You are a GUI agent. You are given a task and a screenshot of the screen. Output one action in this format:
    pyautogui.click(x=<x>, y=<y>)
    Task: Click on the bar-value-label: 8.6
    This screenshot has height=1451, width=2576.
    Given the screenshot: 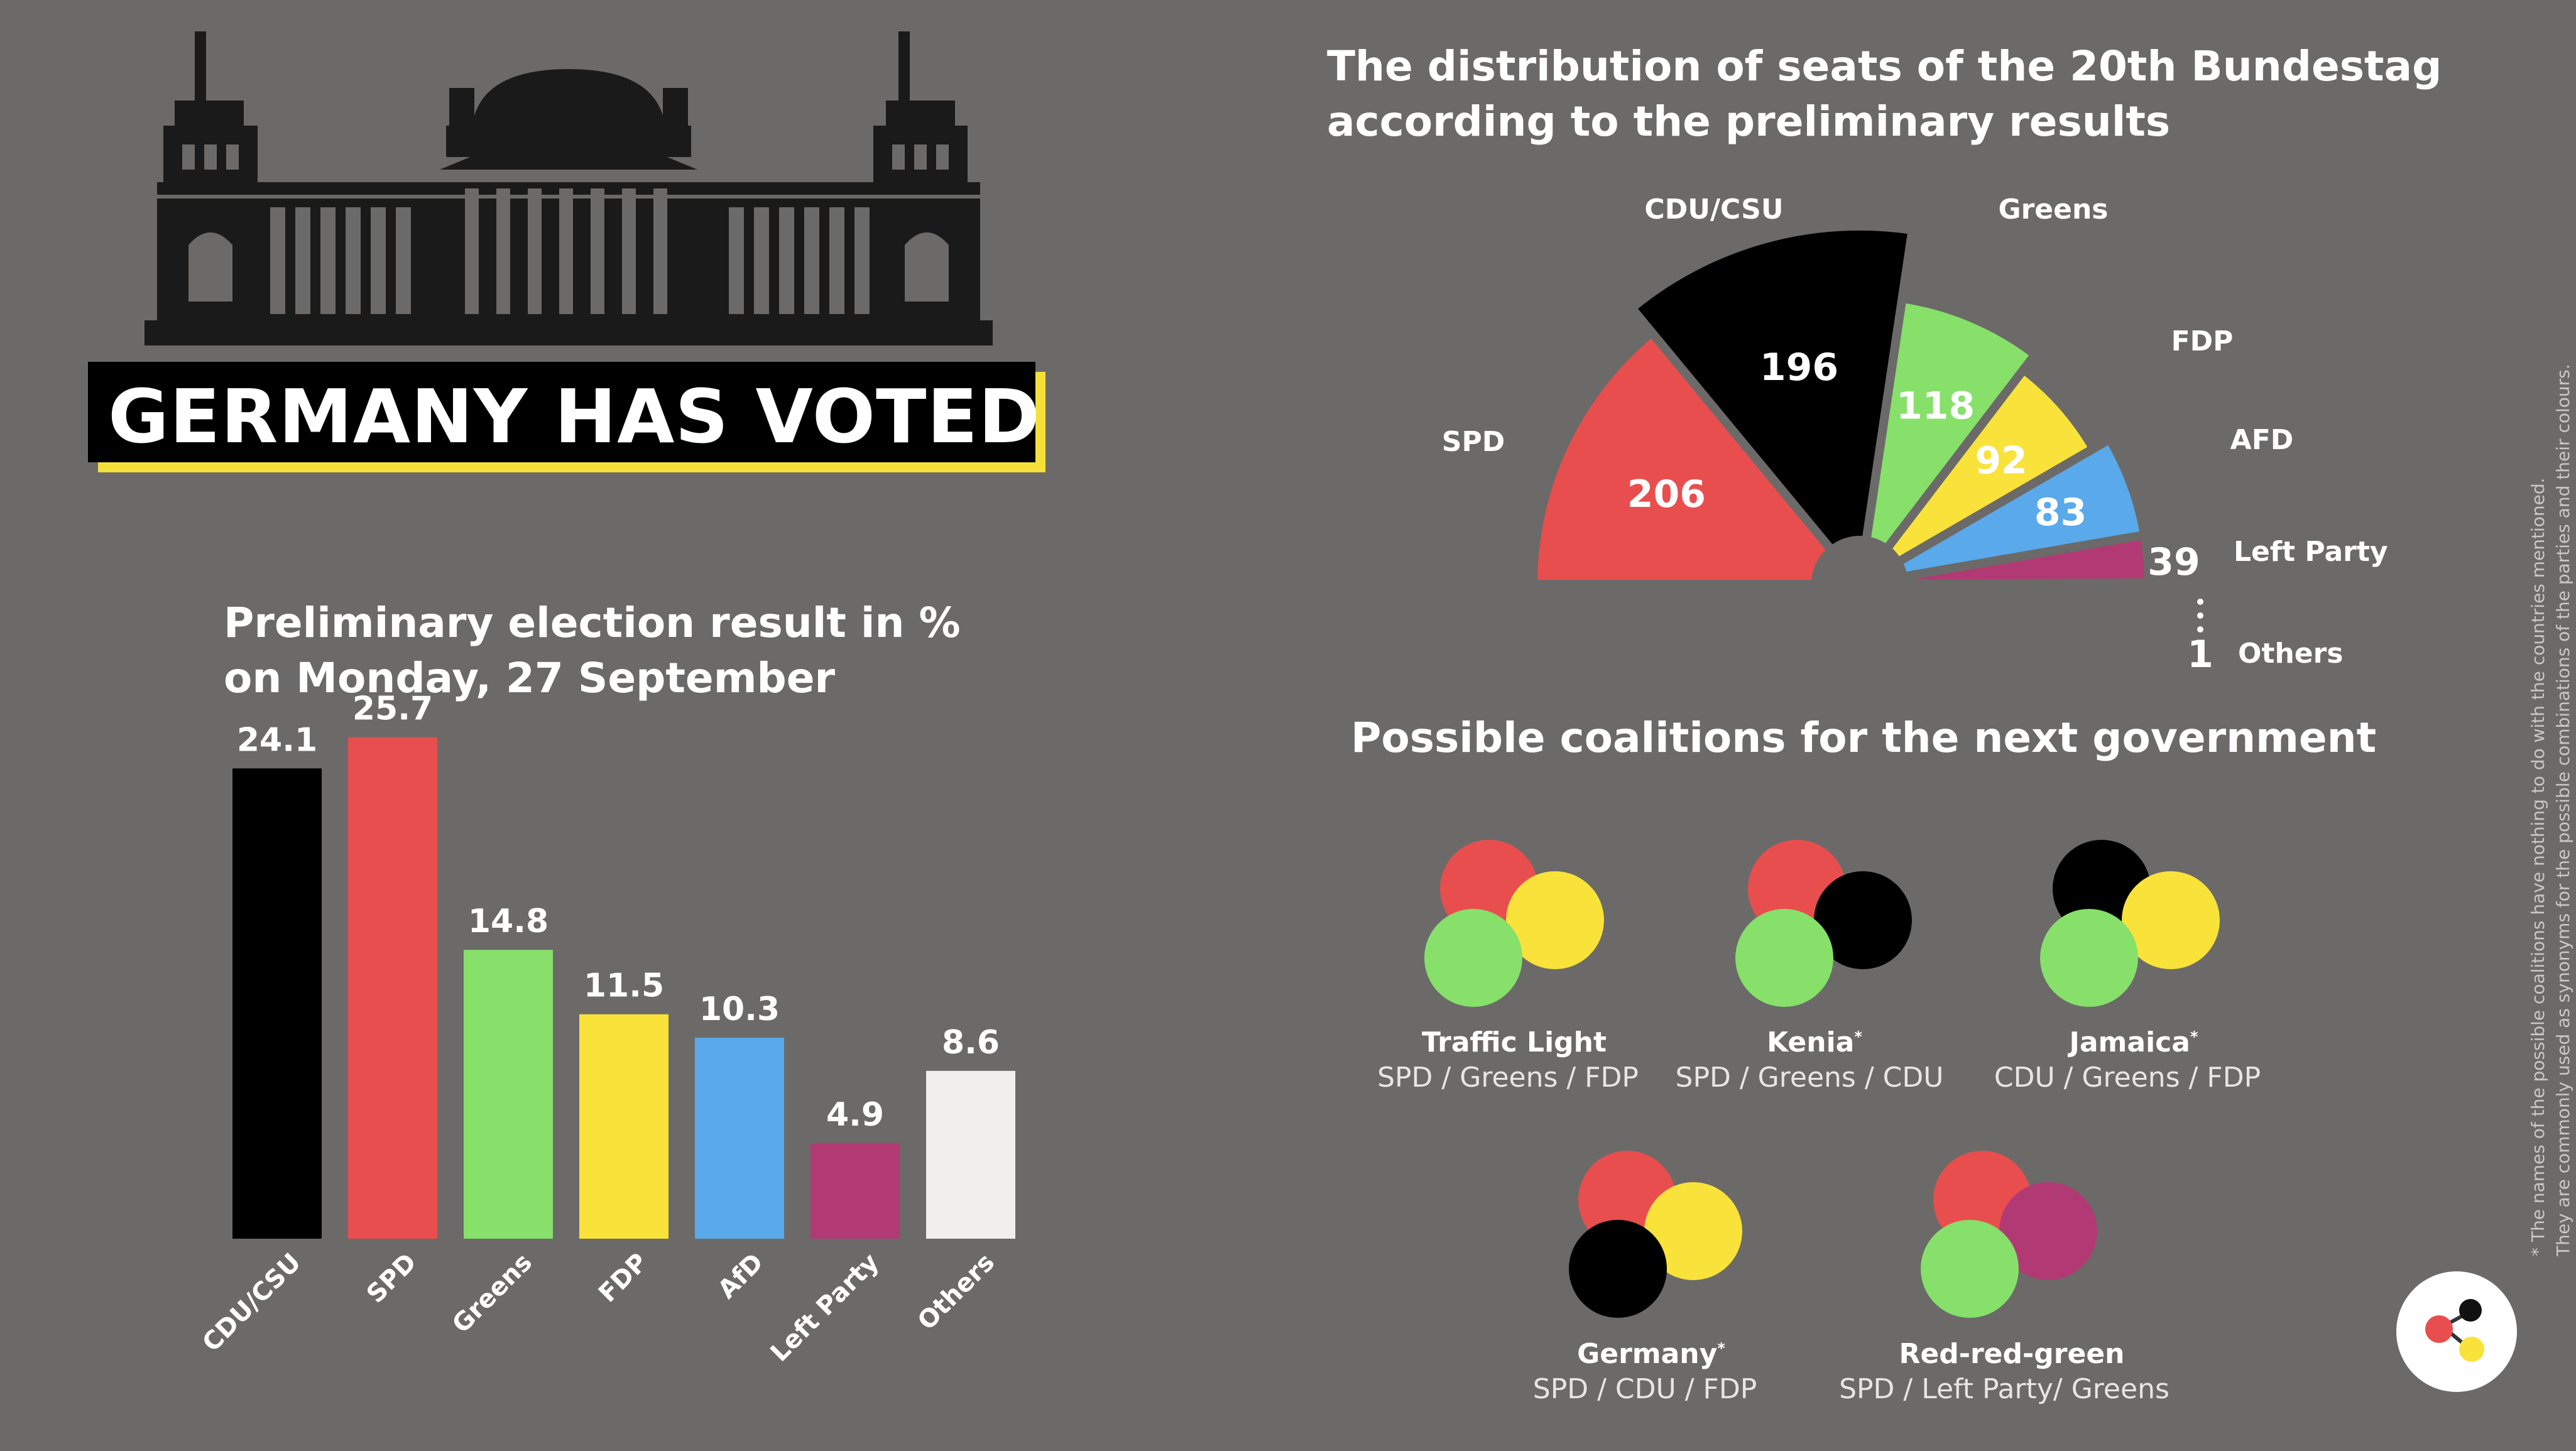 What is the action you would take?
    pyautogui.click(x=971, y=1043)
    